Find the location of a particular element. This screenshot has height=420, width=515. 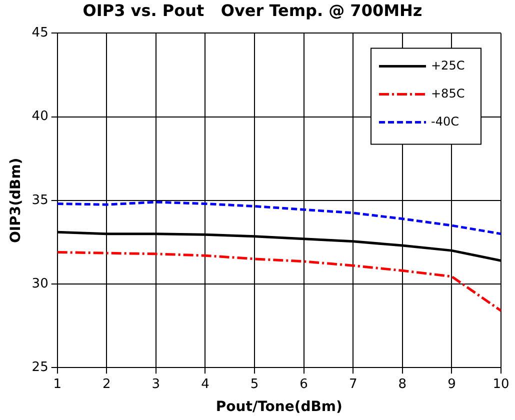

x-tick-label: 5 is located at coordinates (254, 384).